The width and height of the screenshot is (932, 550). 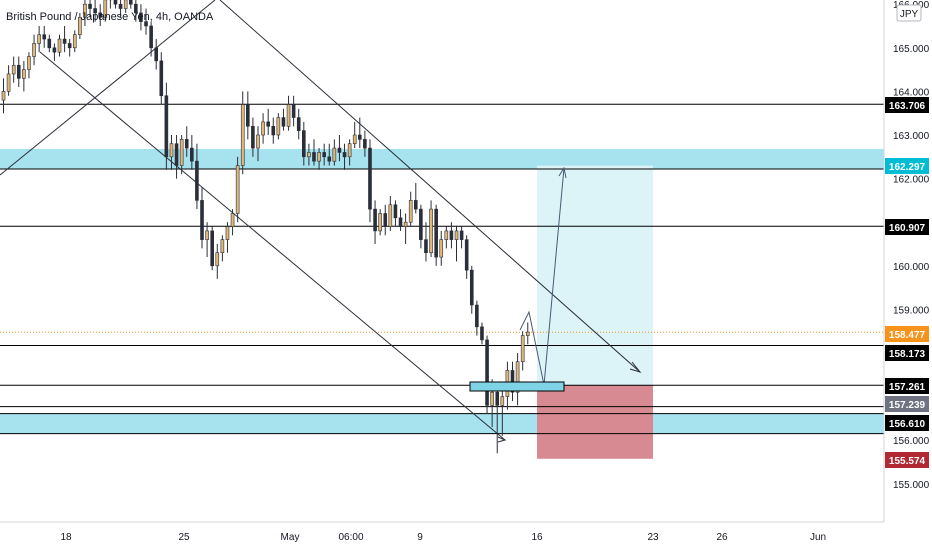 I want to click on trend-line, so click(x=108, y=88).